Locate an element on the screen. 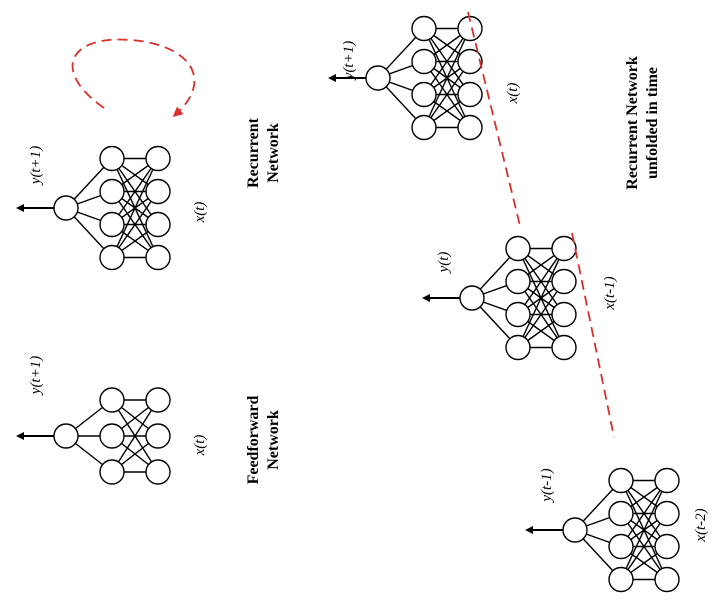 This screenshot has height=600, width=713. unf-bot-input-label: x(t-2) is located at coordinates (701, 525).